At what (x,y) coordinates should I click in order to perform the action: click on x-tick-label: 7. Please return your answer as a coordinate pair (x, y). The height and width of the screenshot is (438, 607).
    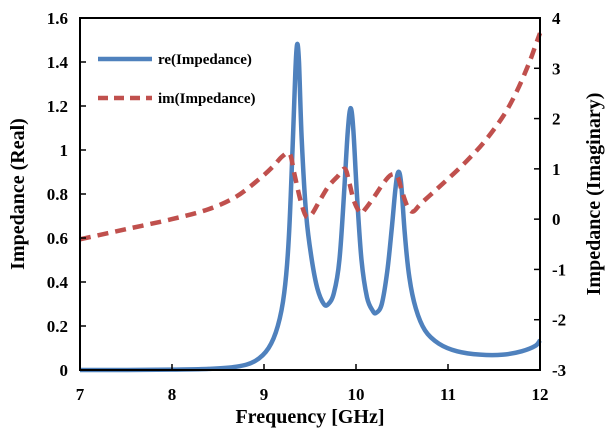
    Looking at the image, I should click on (80, 394).